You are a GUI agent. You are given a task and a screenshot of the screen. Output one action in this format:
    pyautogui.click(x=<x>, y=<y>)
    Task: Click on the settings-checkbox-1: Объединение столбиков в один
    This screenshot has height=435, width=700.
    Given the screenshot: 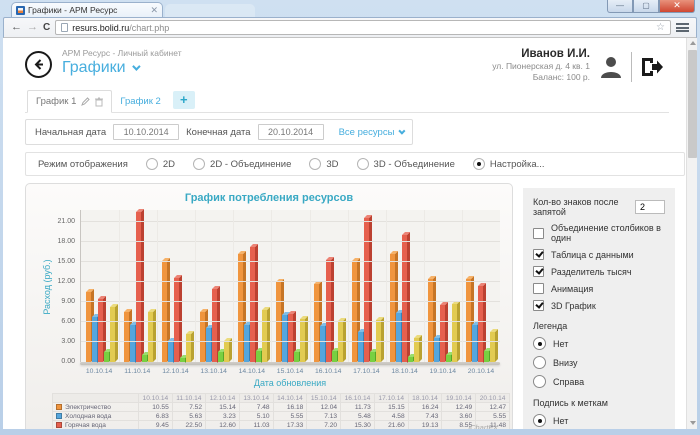 What is the action you would take?
    pyautogui.click(x=599, y=233)
    